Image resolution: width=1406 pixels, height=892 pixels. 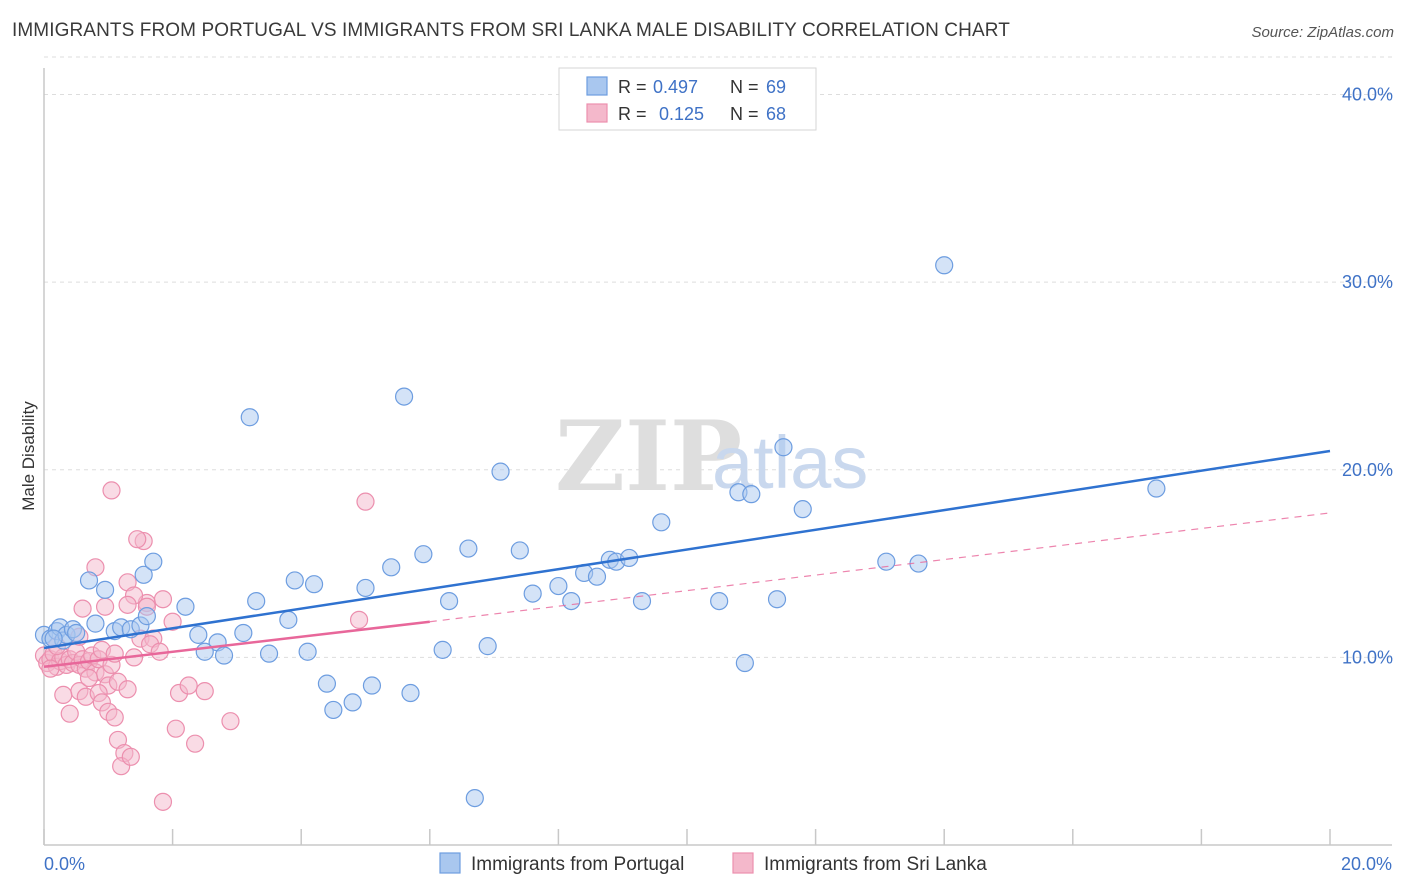 What do you see at coordinates (1367, 657) in the screenshot?
I see `y-tick-label: 10.0%` at bounding box center [1367, 657].